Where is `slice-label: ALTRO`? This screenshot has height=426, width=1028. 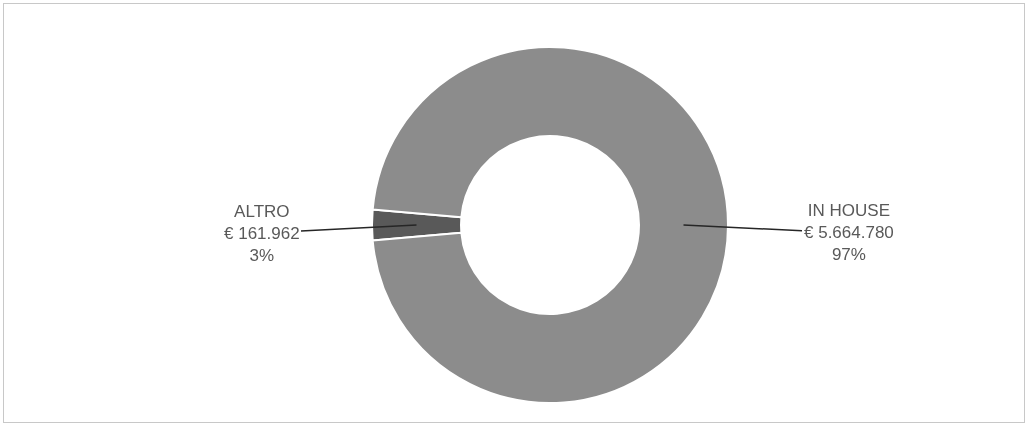 slice-label: ALTRO is located at coordinates (262, 211).